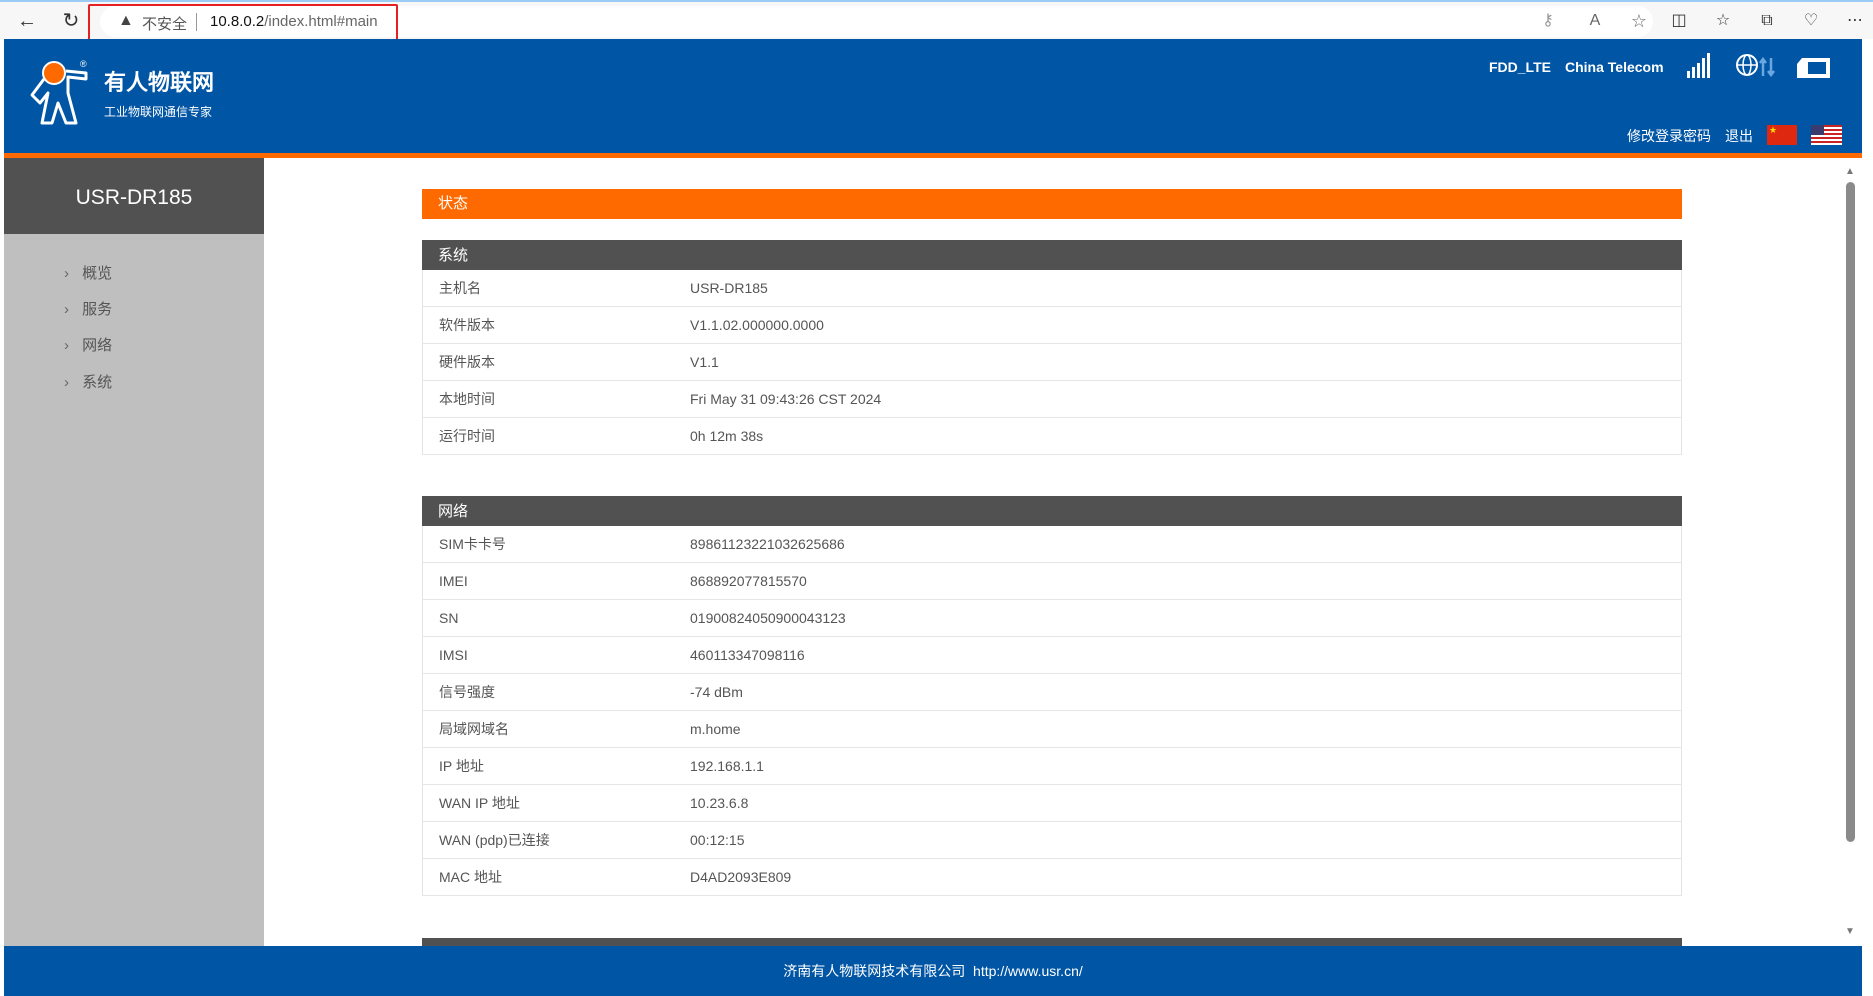 The height and width of the screenshot is (996, 1873). Describe the element at coordinates (1698, 65) in the screenshot. I see `signal-icon` at that location.